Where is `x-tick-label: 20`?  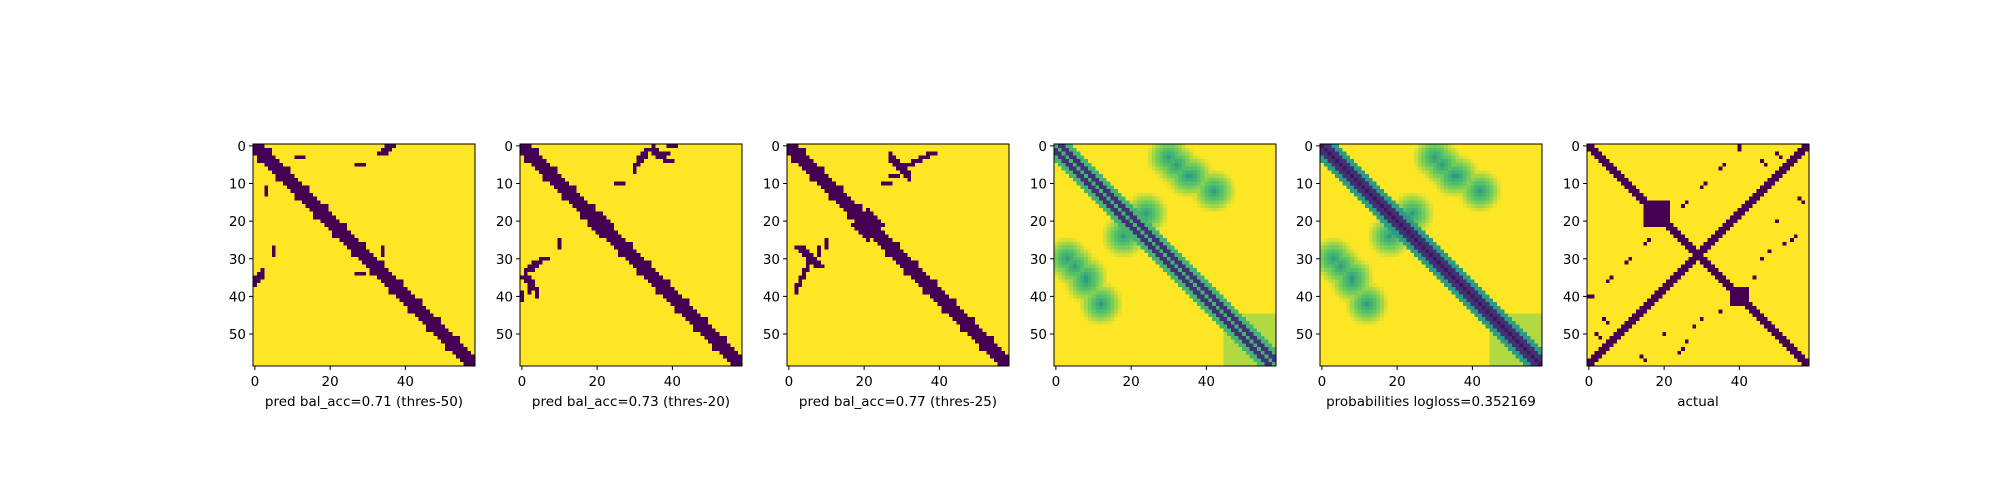
x-tick-label: 20 is located at coordinates (864, 382).